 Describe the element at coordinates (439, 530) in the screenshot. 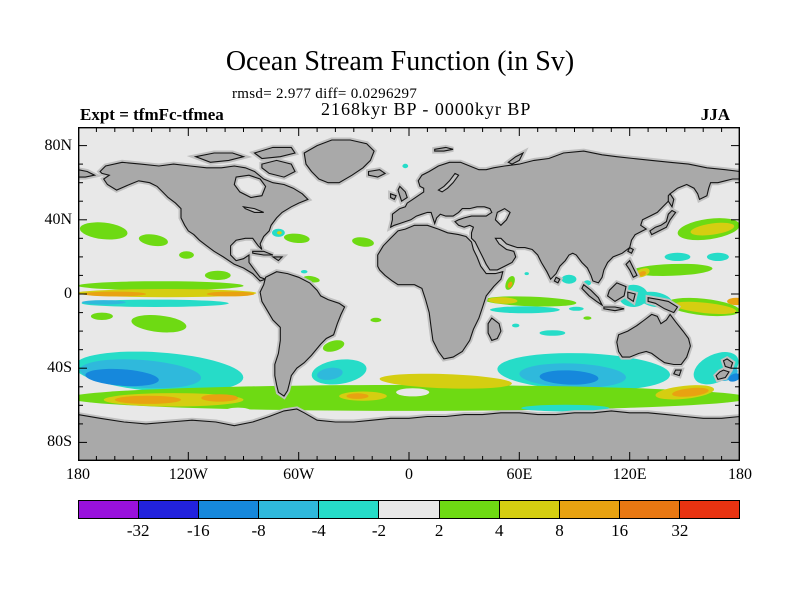

I see `colorbar-boundary-label: 2` at that location.